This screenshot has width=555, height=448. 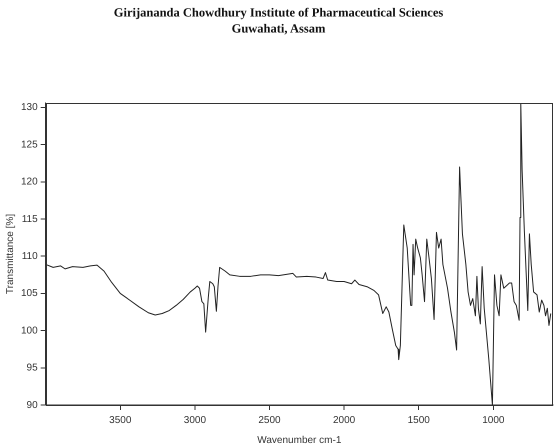 What do you see at coordinates (29, 108) in the screenshot?
I see `y-tick-label: 130` at bounding box center [29, 108].